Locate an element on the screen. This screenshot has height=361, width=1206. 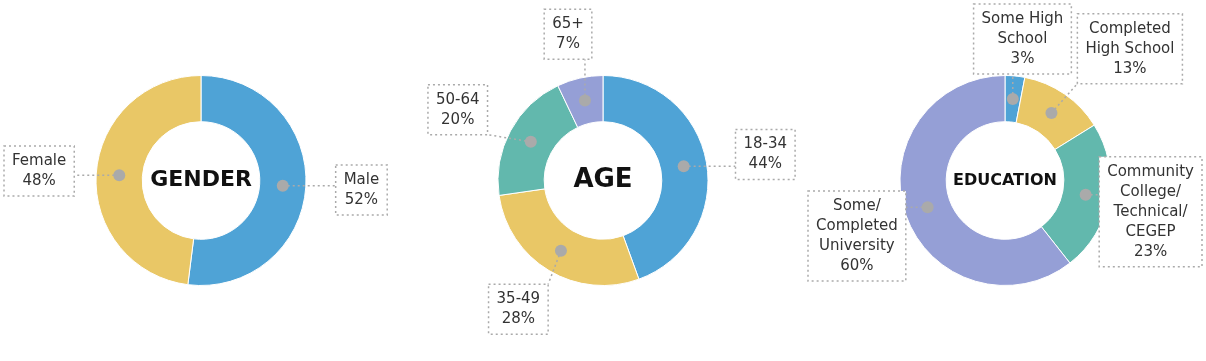
data-label: 52% is located at coordinates (361, 198).